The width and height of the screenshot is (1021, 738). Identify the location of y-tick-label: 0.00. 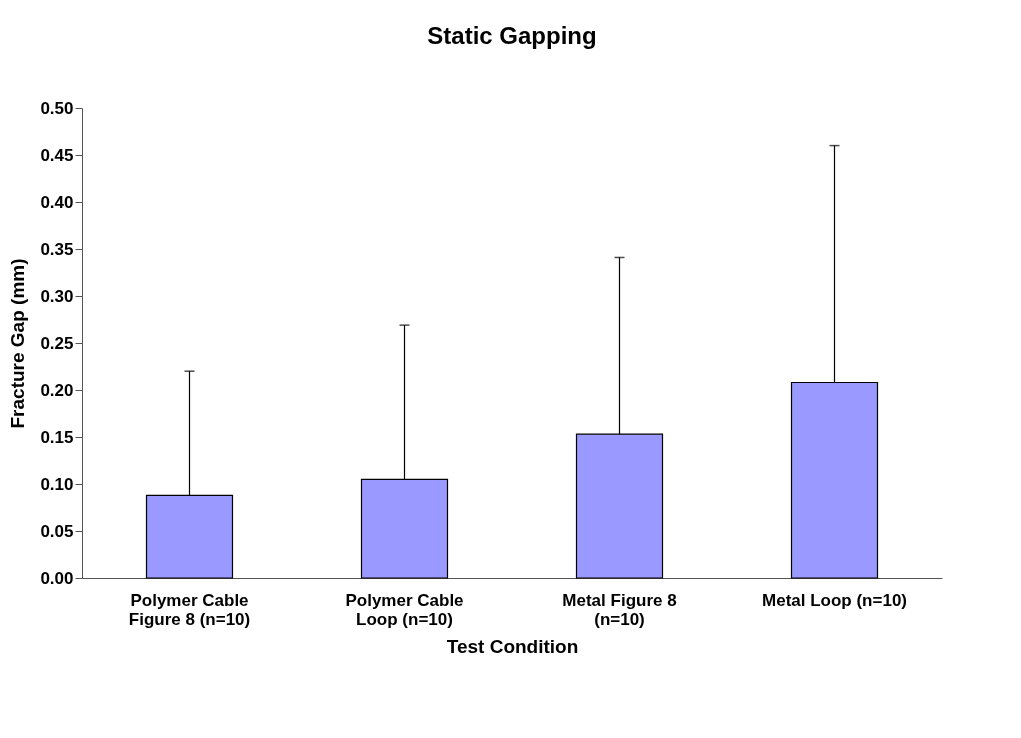
(57, 578).